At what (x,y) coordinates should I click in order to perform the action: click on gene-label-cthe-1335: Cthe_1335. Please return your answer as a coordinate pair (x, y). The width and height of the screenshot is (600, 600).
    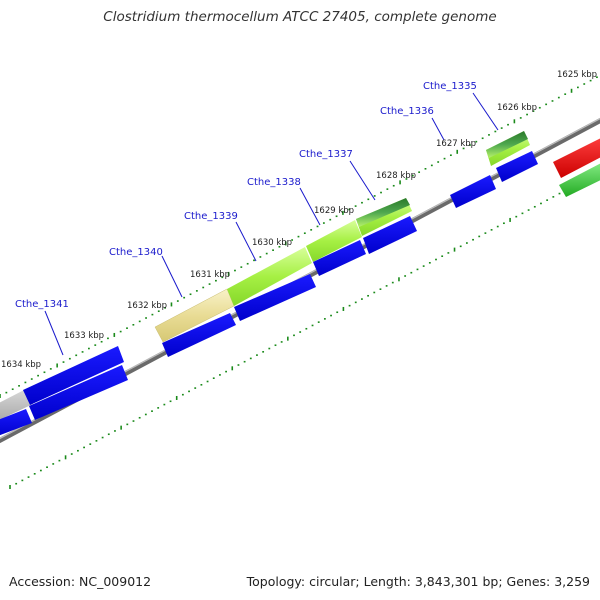
    Looking at the image, I should click on (450, 86).